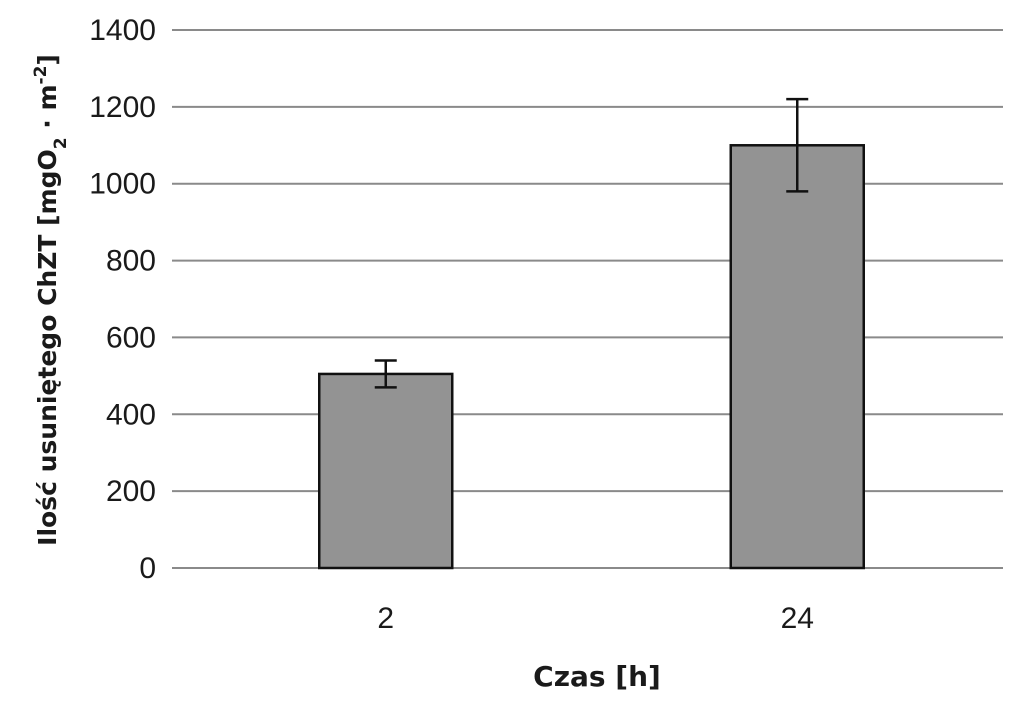  What do you see at coordinates (131, 261) in the screenshot?
I see `y-tick-label-800: 800` at bounding box center [131, 261].